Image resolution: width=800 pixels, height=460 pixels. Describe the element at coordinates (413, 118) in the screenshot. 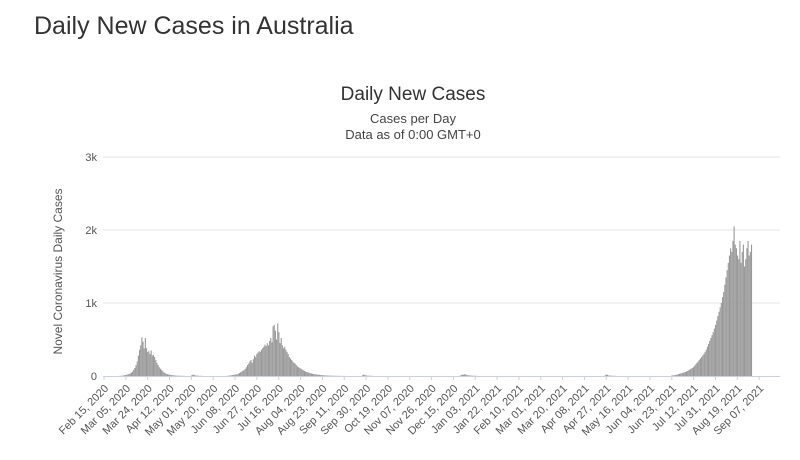

I see `chart-subtitle-line-1: Cases per Day` at that location.